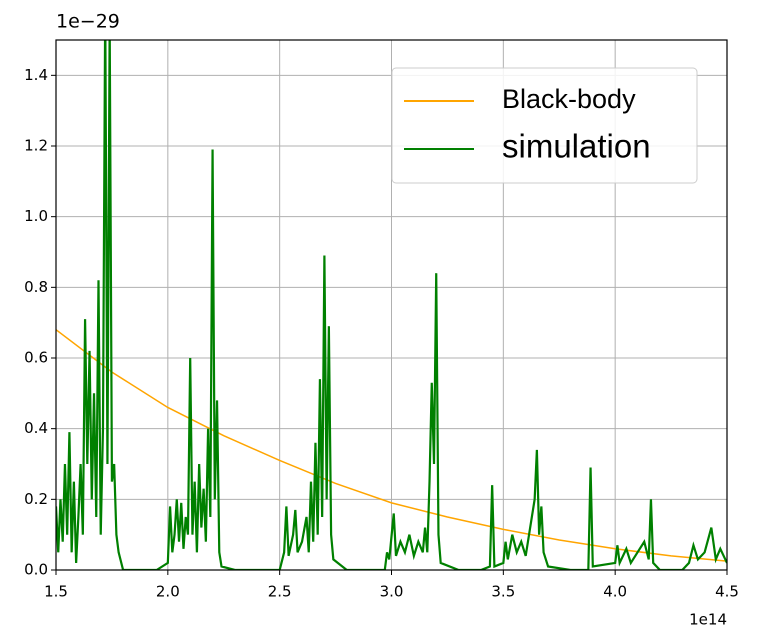 The image size is (760, 634). What do you see at coordinates (36, 428) in the screenshot?
I see `y-tick-label: 0.4` at bounding box center [36, 428].